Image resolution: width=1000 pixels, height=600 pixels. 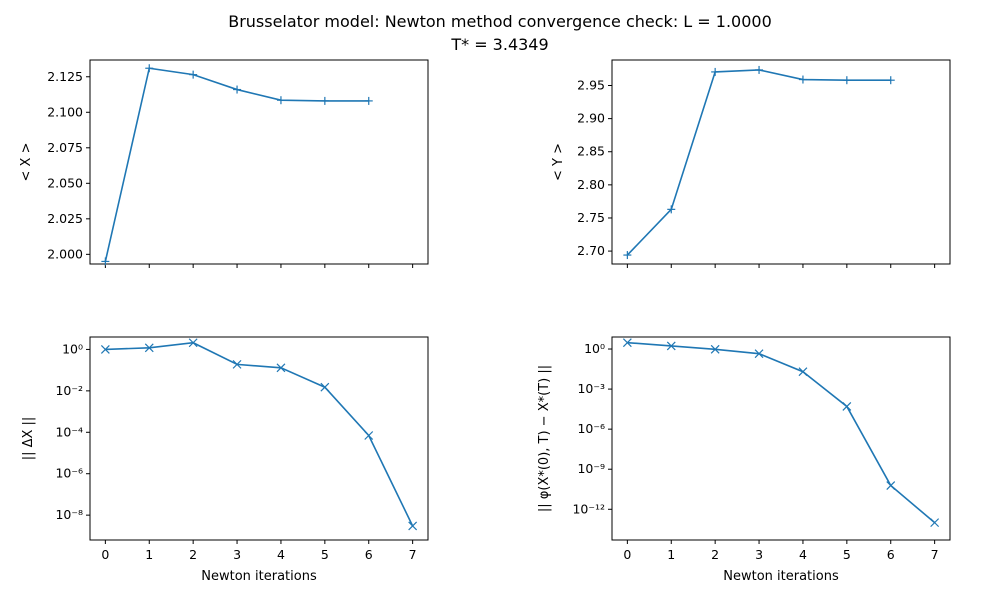 I want to click on y-axis-label: < Y >, so click(x=558, y=162).